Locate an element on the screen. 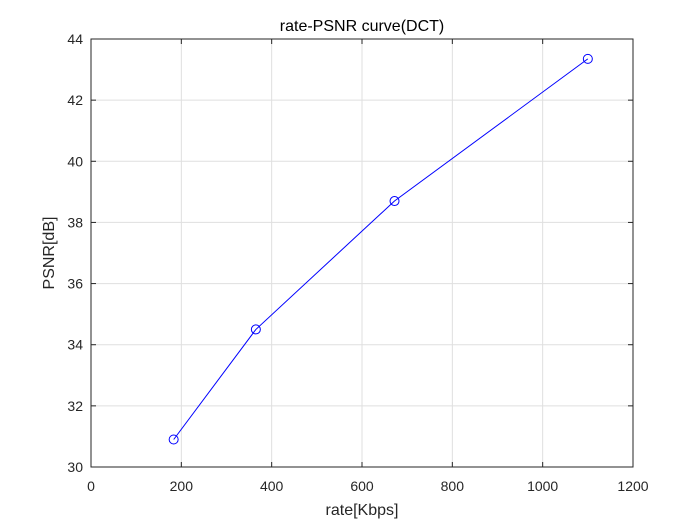  x-tick-label: 1000 is located at coordinates (542, 486).